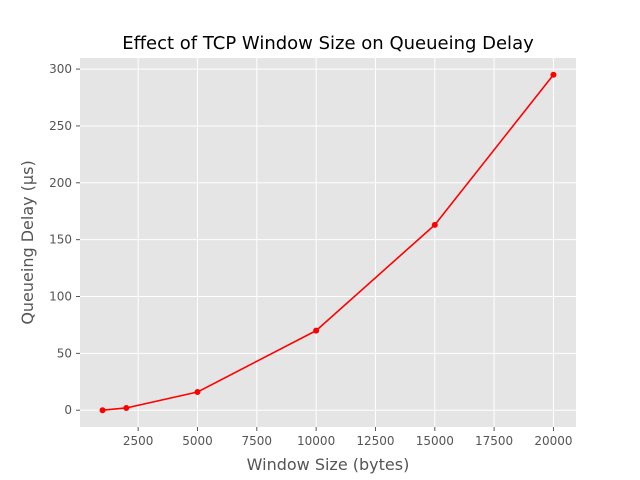 This screenshot has height=480, width=640. I want to click on x-tick-label: 17500, so click(494, 441).